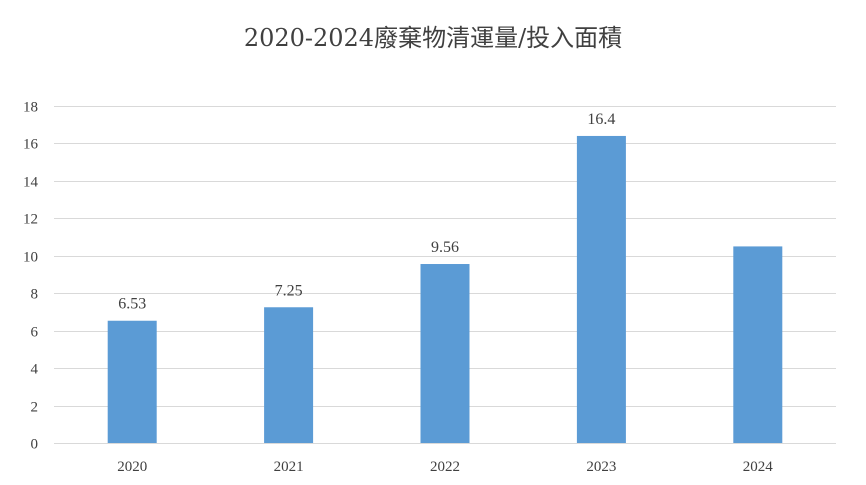  What do you see at coordinates (289, 375) in the screenshot?
I see `bar-2021` at bounding box center [289, 375].